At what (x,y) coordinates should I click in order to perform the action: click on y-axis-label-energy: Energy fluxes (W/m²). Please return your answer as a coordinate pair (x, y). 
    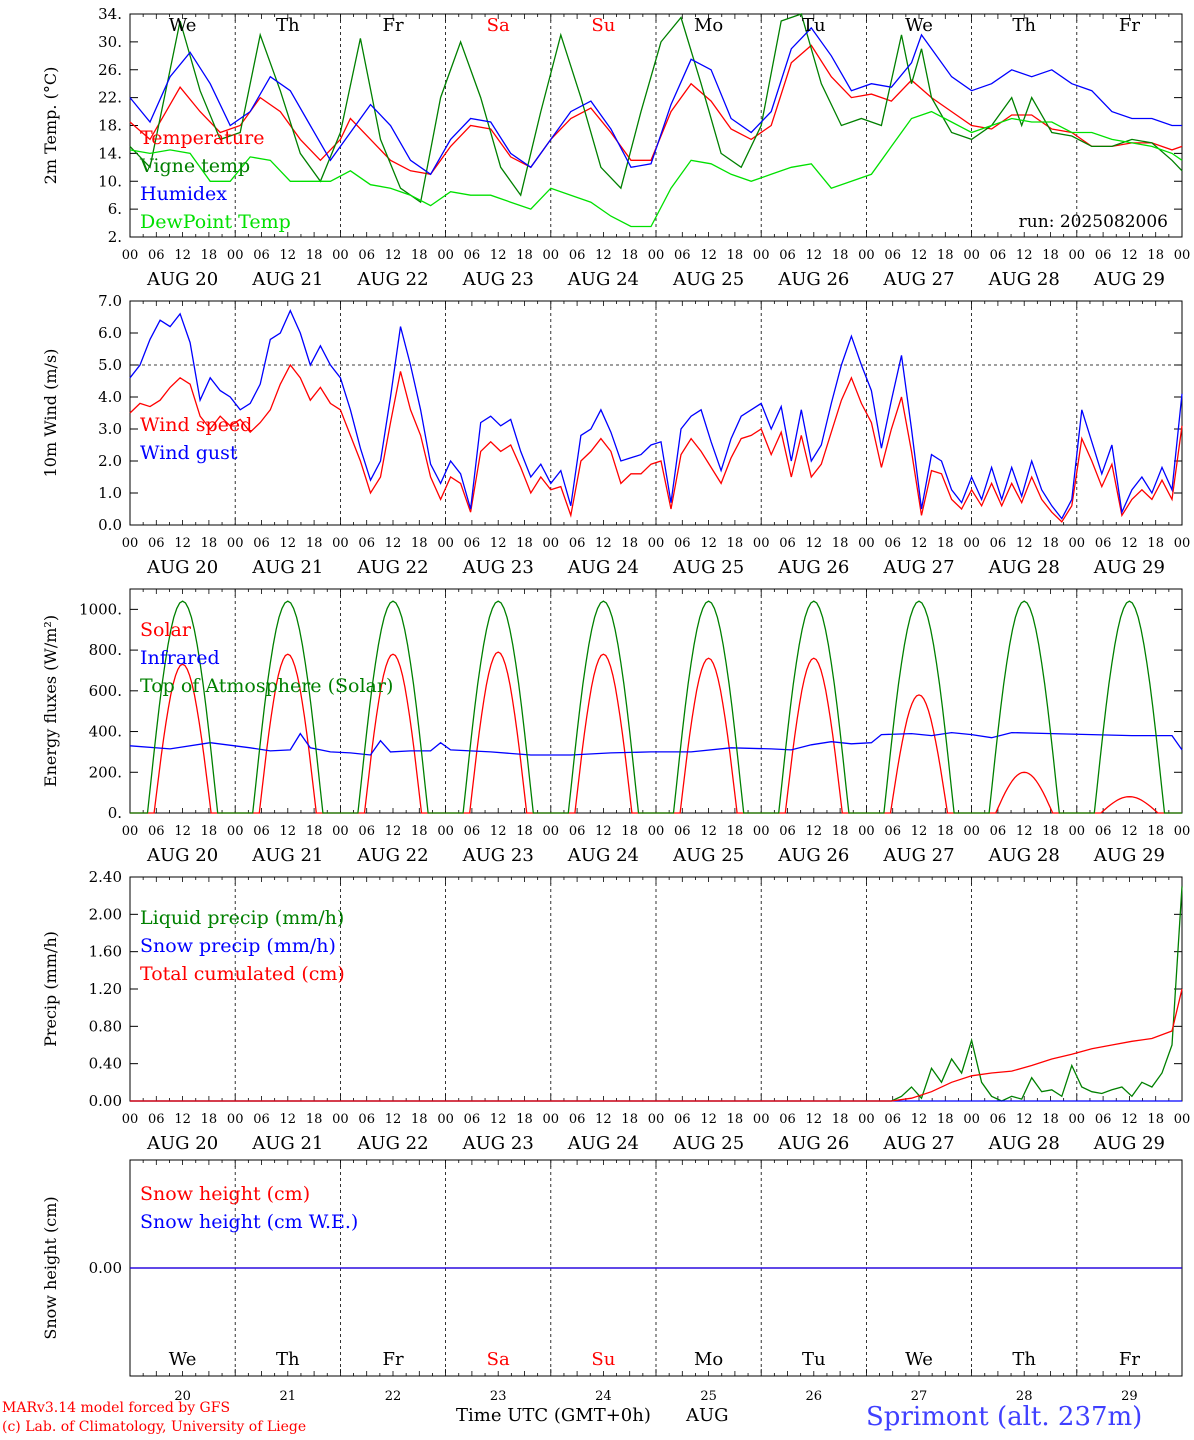
    Looking at the image, I should click on (50, 701).